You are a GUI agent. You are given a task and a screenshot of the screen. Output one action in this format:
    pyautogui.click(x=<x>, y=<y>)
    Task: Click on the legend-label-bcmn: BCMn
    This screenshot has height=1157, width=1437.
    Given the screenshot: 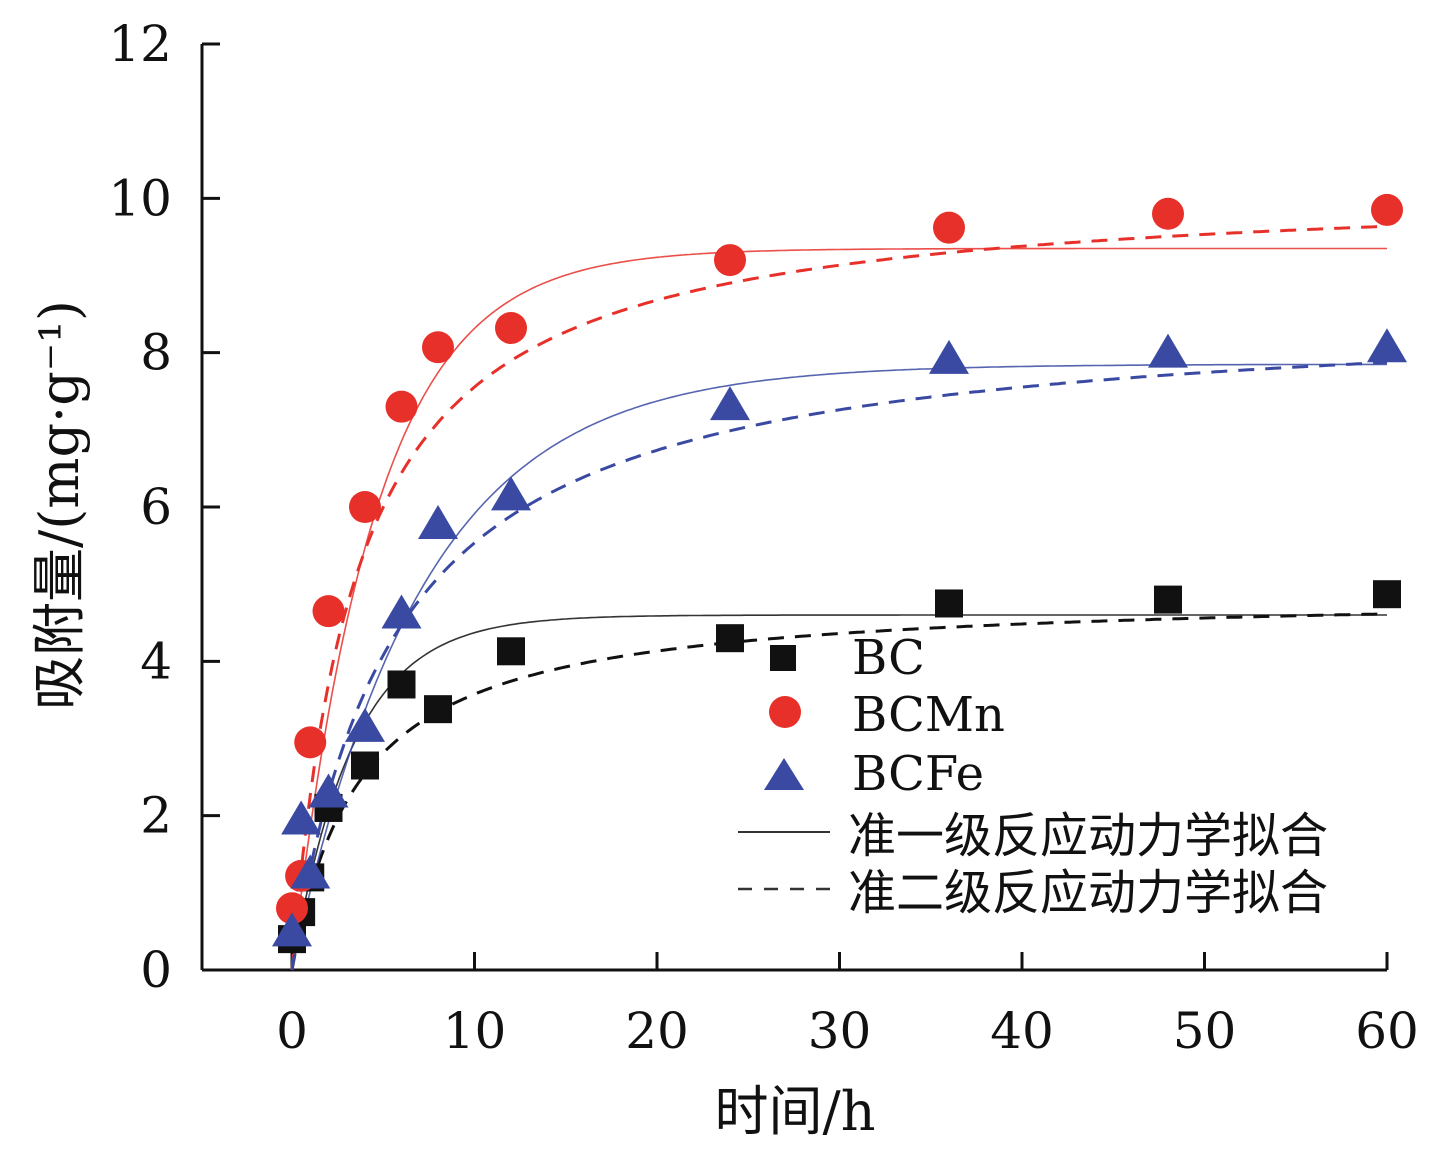 What is the action you would take?
    pyautogui.click(x=928, y=715)
    